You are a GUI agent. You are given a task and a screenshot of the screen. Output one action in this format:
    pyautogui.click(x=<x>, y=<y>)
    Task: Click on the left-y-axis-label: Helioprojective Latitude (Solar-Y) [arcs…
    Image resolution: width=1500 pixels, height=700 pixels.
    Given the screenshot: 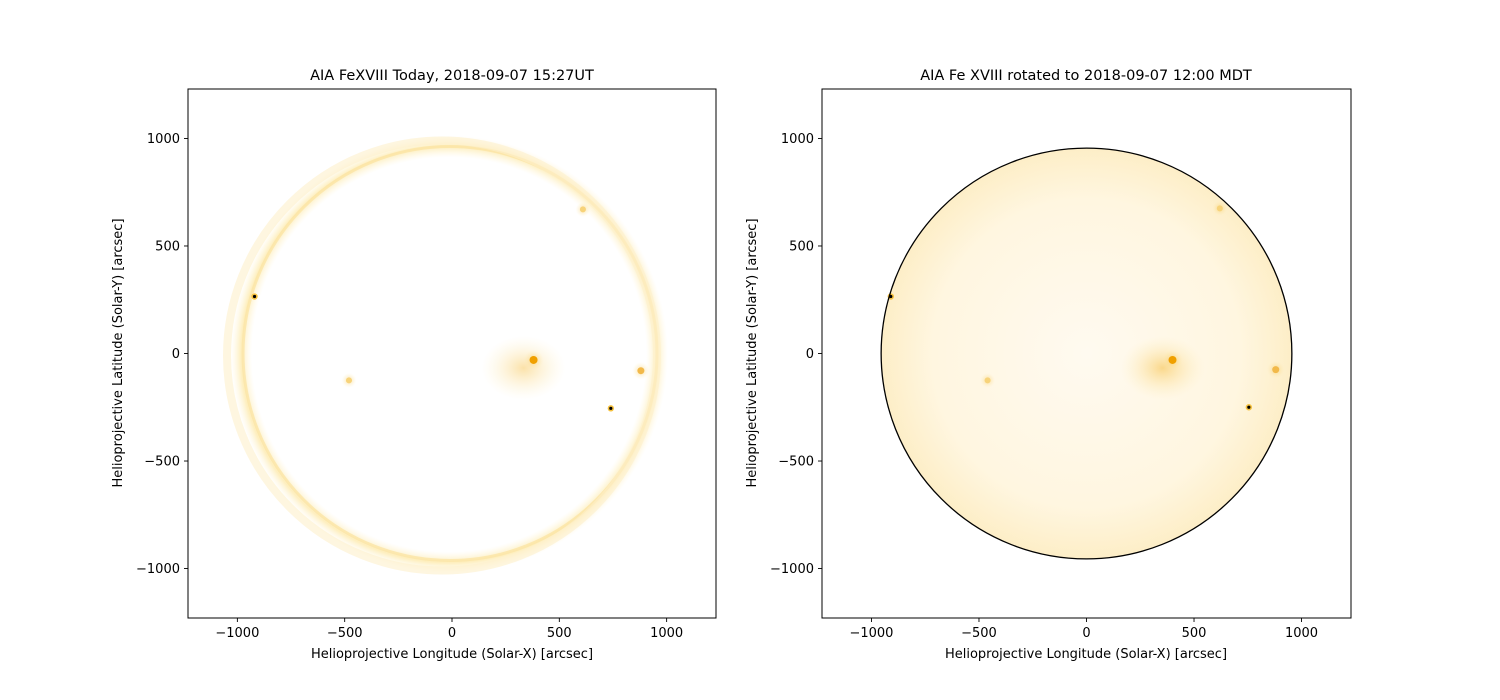 What is the action you would take?
    pyautogui.click(x=118, y=352)
    